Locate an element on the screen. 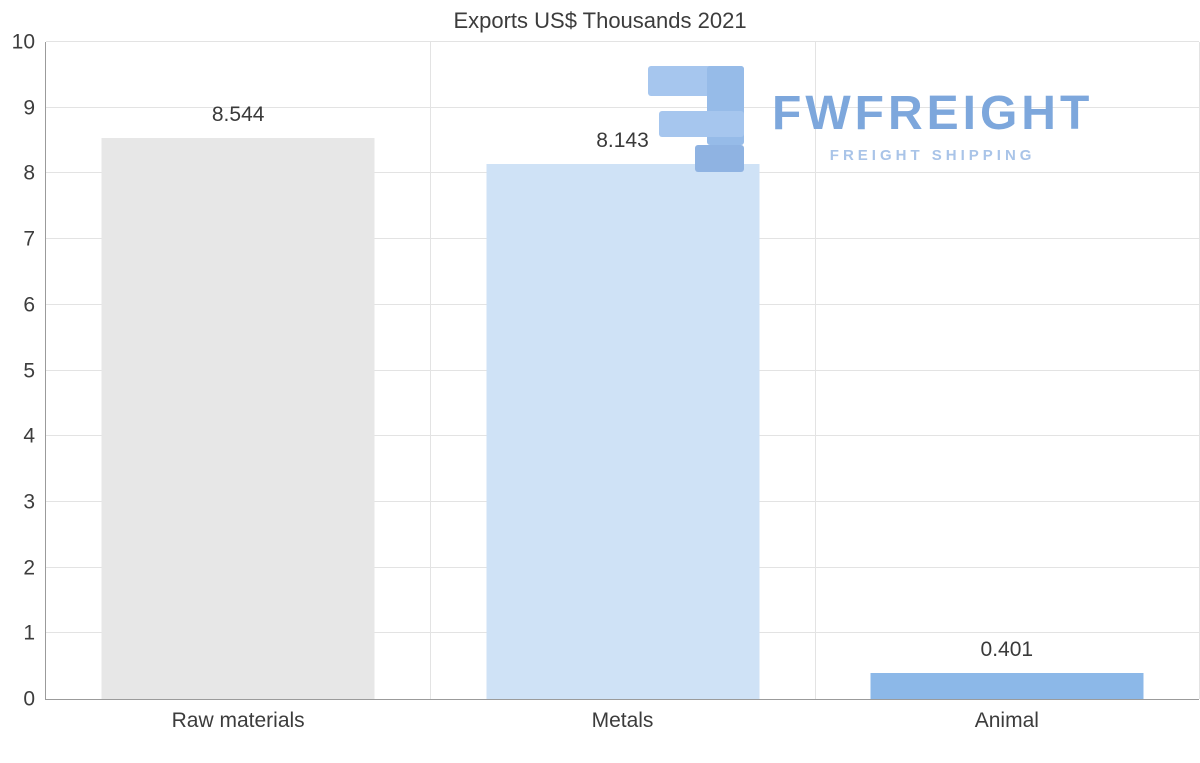 This screenshot has width=1200, height=763. y-axis-tick-label: 7 is located at coordinates (29, 239).